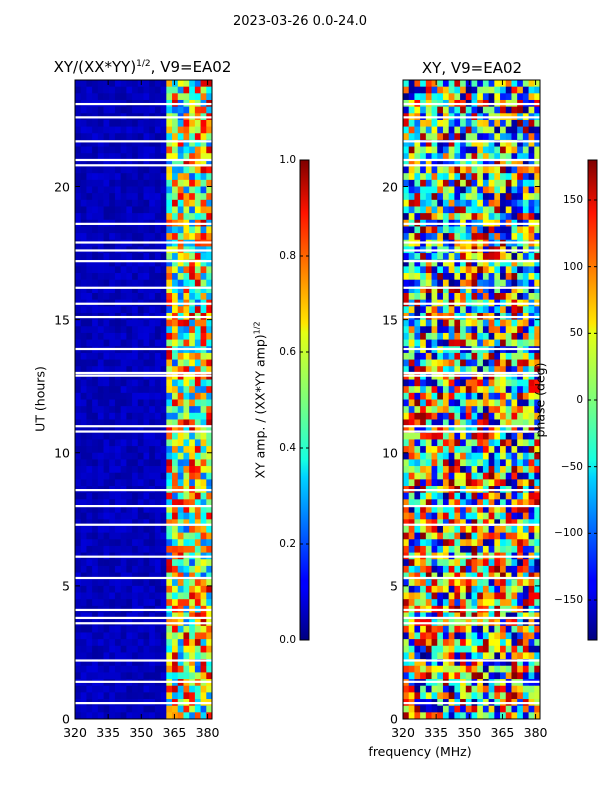 The image size is (600, 800). What do you see at coordinates (572, 200) in the screenshot?
I see `right-colorbar-tick-label: 150` at bounding box center [572, 200].